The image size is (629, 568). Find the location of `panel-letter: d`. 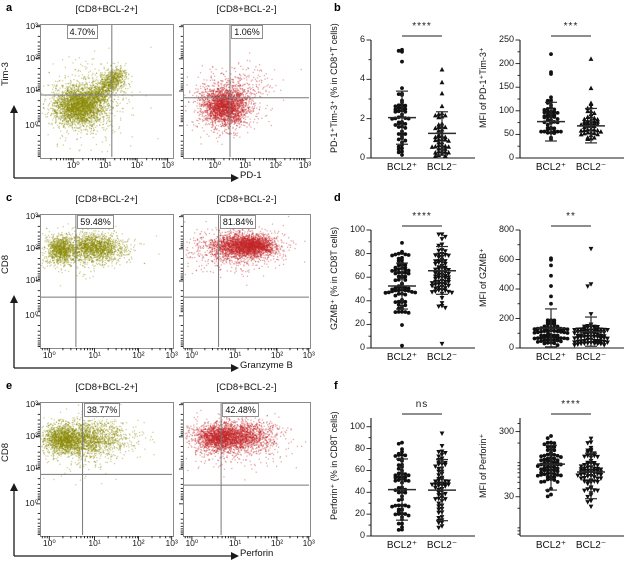

panel-letter: d is located at coordinates (337, 198).